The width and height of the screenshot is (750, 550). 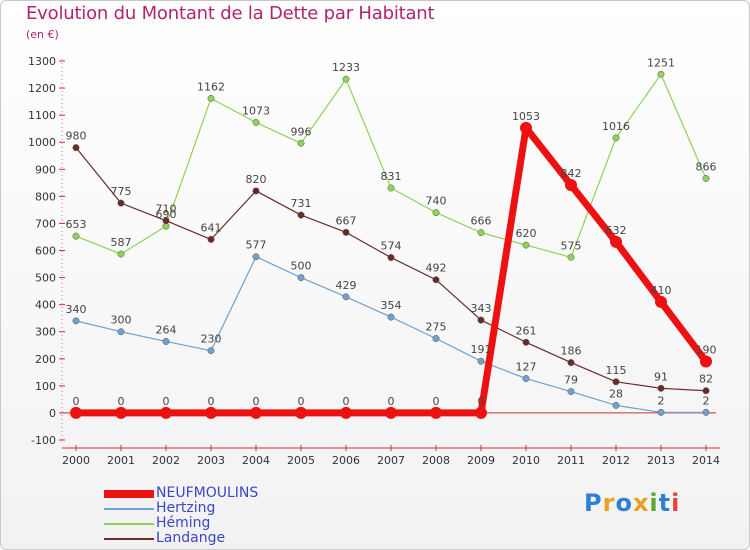 What do you see at coordinates (76, 309) in the screenshot?
I see `data-label: 340` at bounding box center [76, 309].